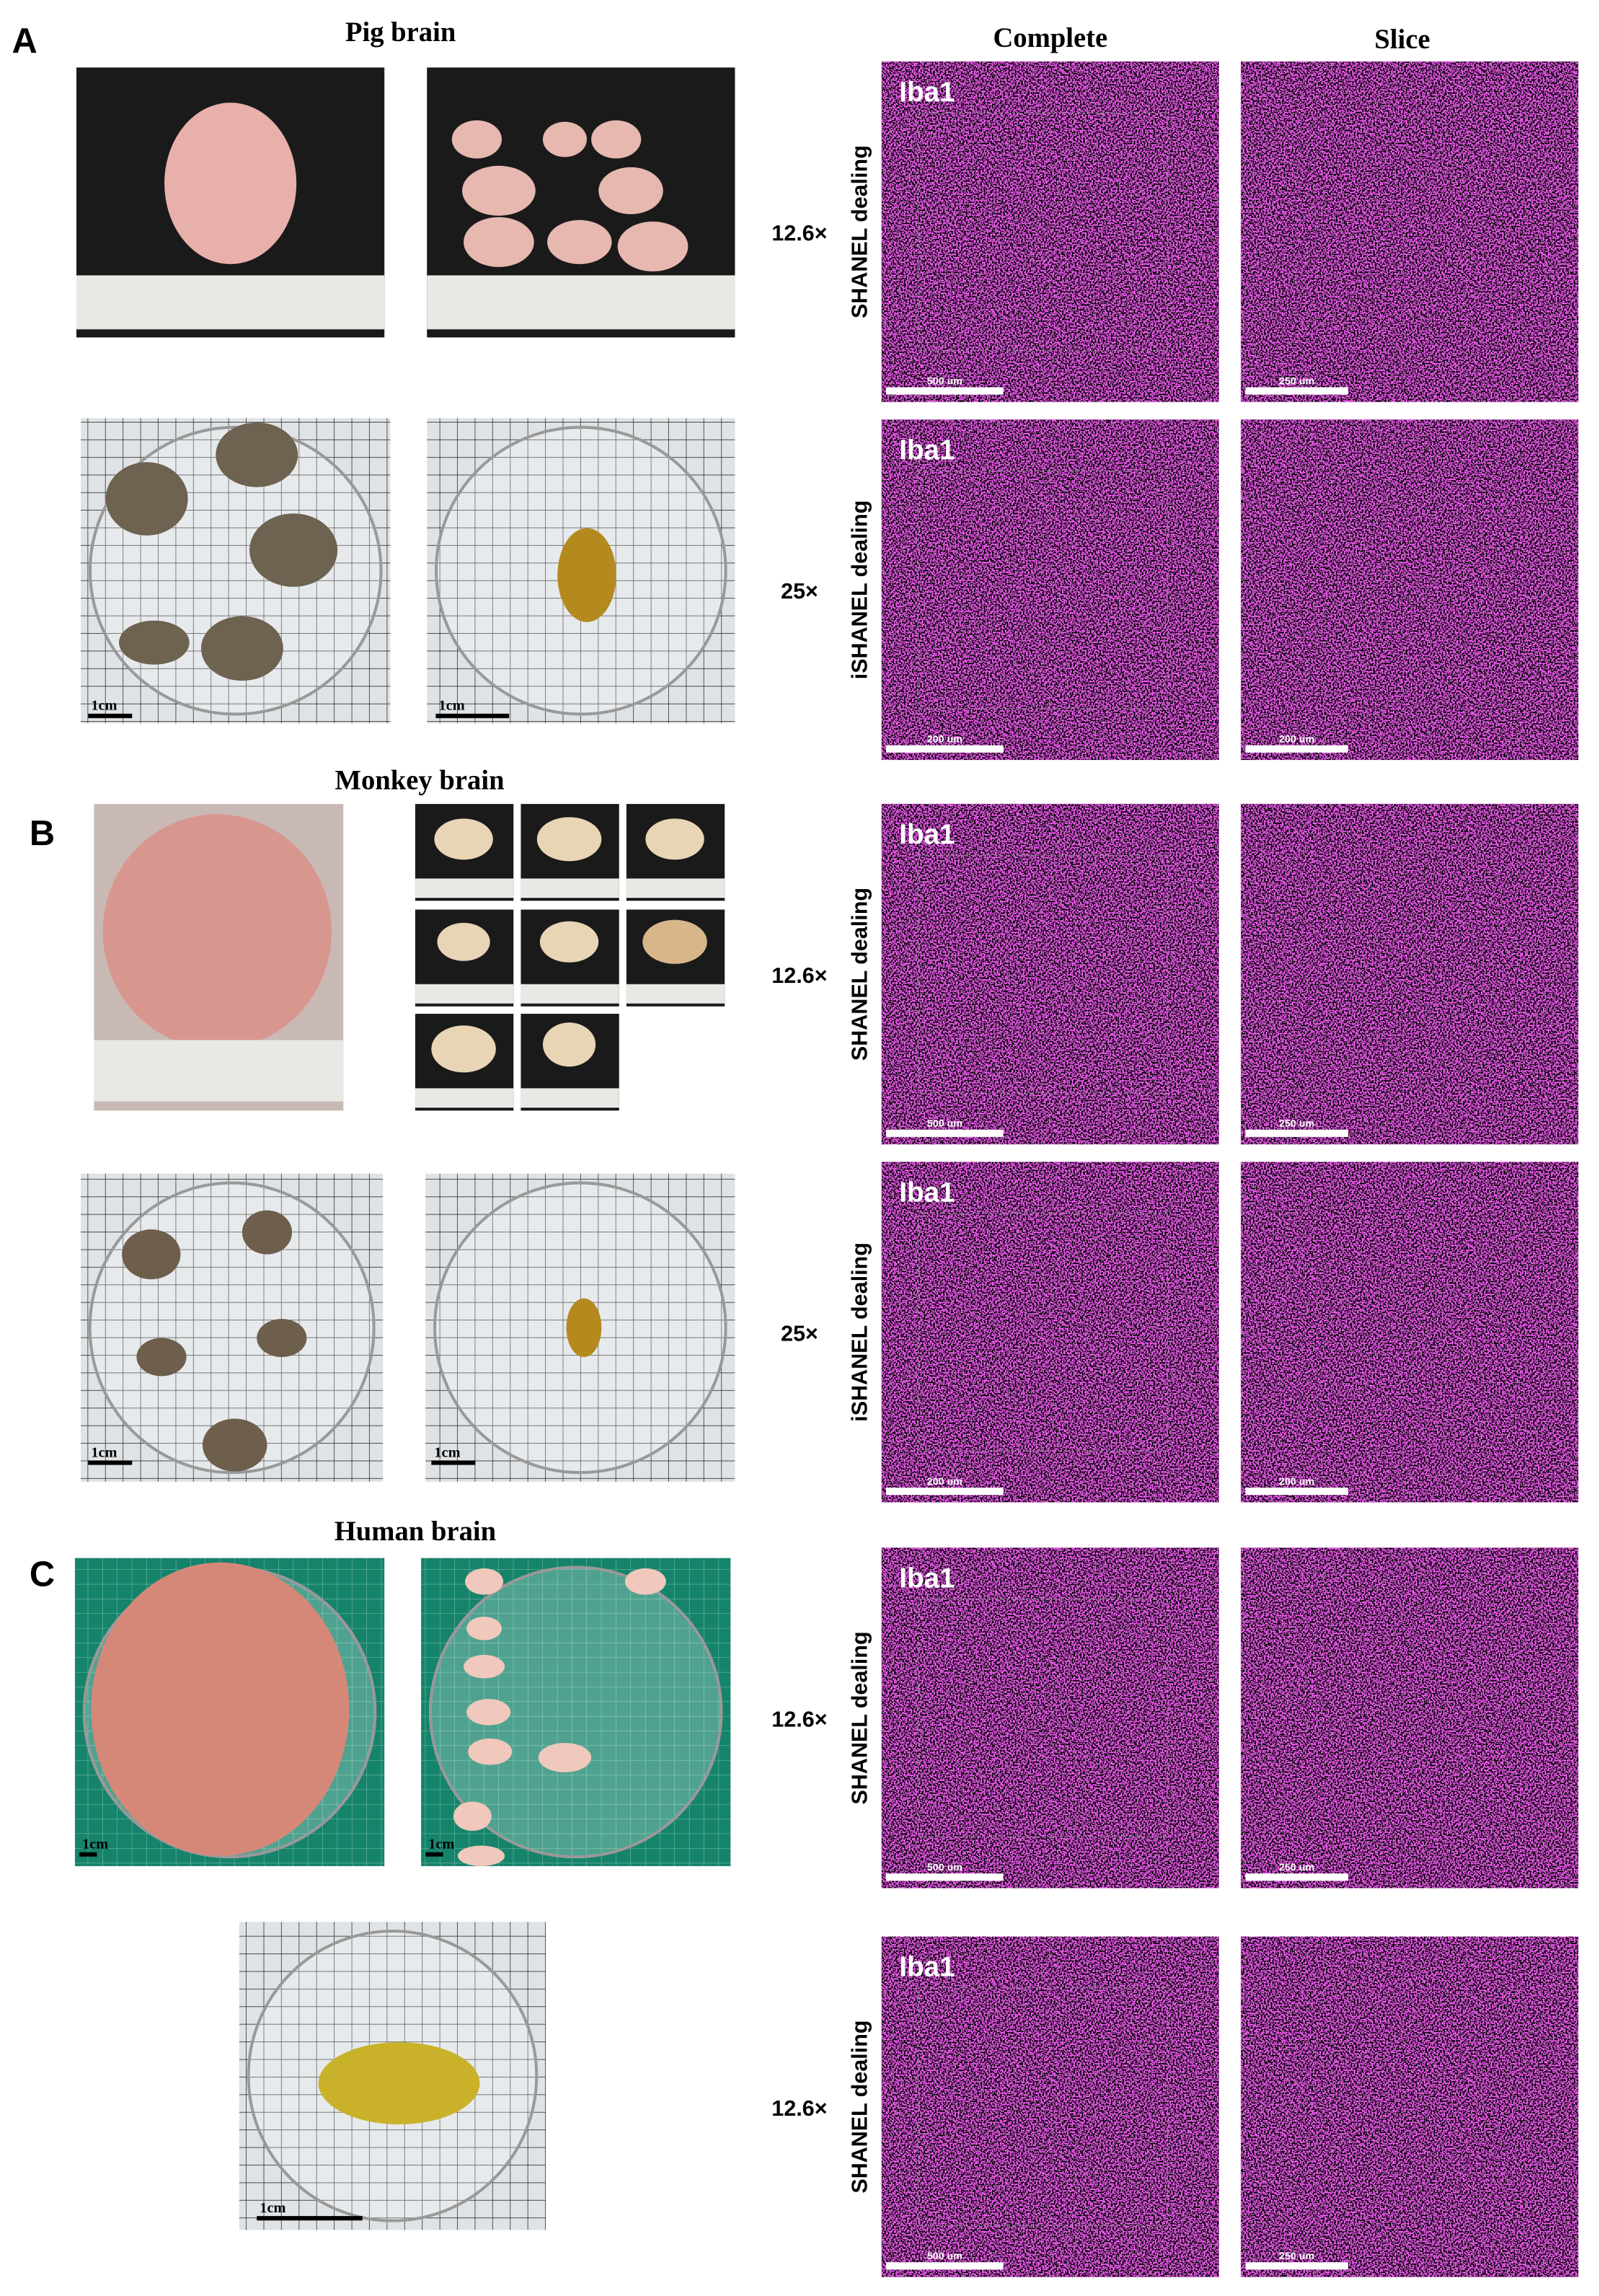 Image resolution: width=1599 pixels, height=2296 pixels. I want to click on column-header: Slice, so click(1402, 40).